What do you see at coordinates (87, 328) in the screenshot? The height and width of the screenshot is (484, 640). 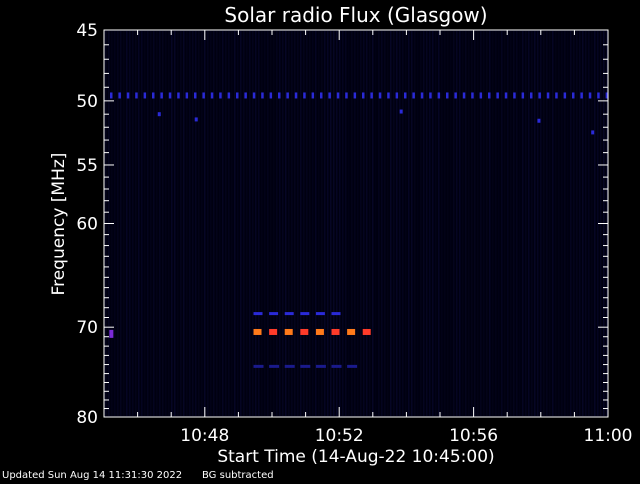 I see `y-tick-label: 70` at bounding box center [87, 328].